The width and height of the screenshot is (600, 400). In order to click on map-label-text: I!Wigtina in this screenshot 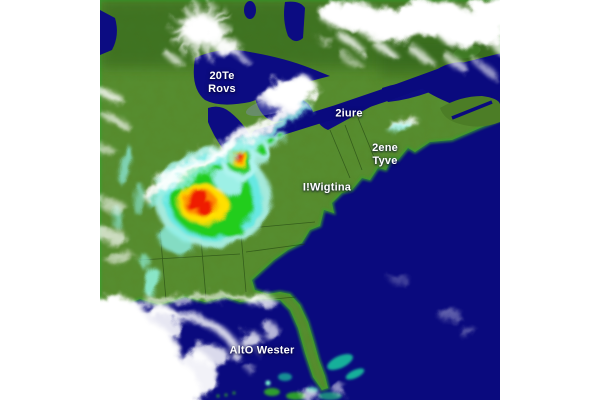, I will do `click(327, 187)`.